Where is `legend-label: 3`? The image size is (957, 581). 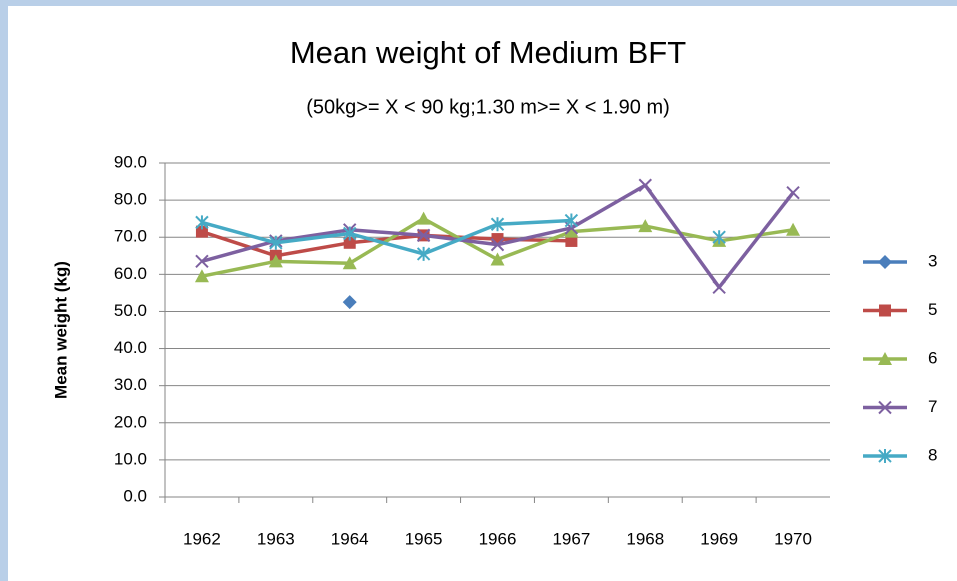
legend-label: 3 is located at coordinates (932, 260).